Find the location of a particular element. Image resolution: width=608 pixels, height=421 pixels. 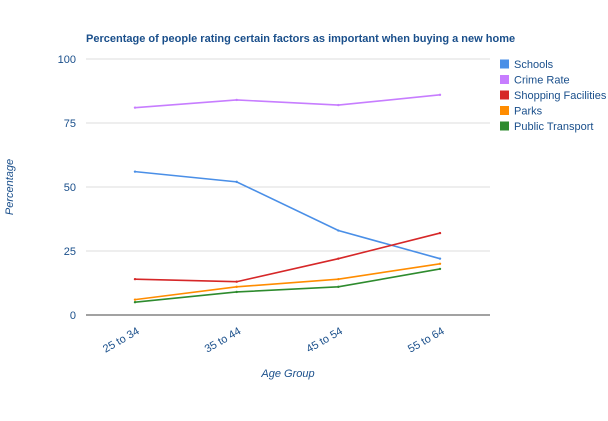

x-axis-label: Age Group is located at coordinates (287, 374).